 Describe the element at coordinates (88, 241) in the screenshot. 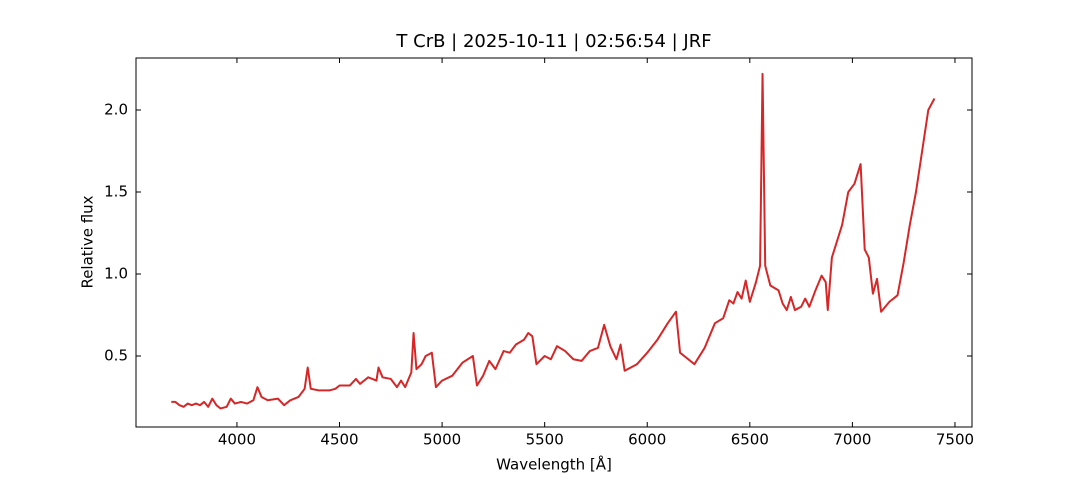

I see `y-axis-label: Relative flux` at that location.